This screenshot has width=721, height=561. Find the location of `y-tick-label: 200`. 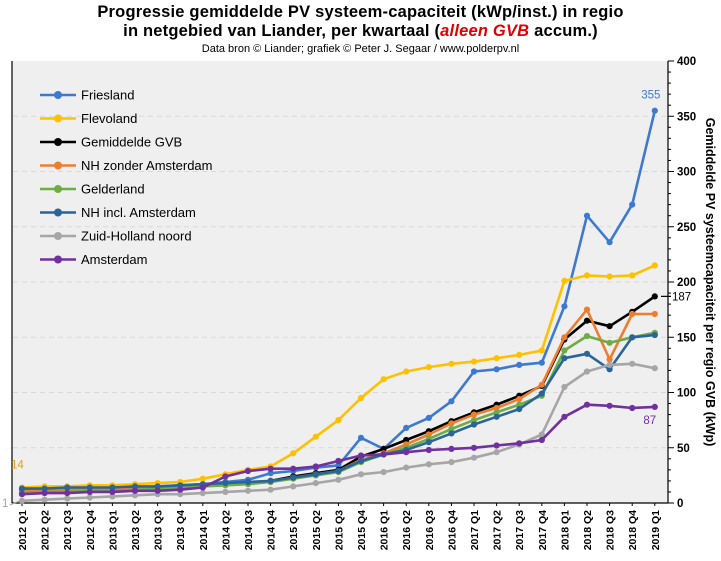

y-tick-label: 200 is located at coordinates (686, 283).